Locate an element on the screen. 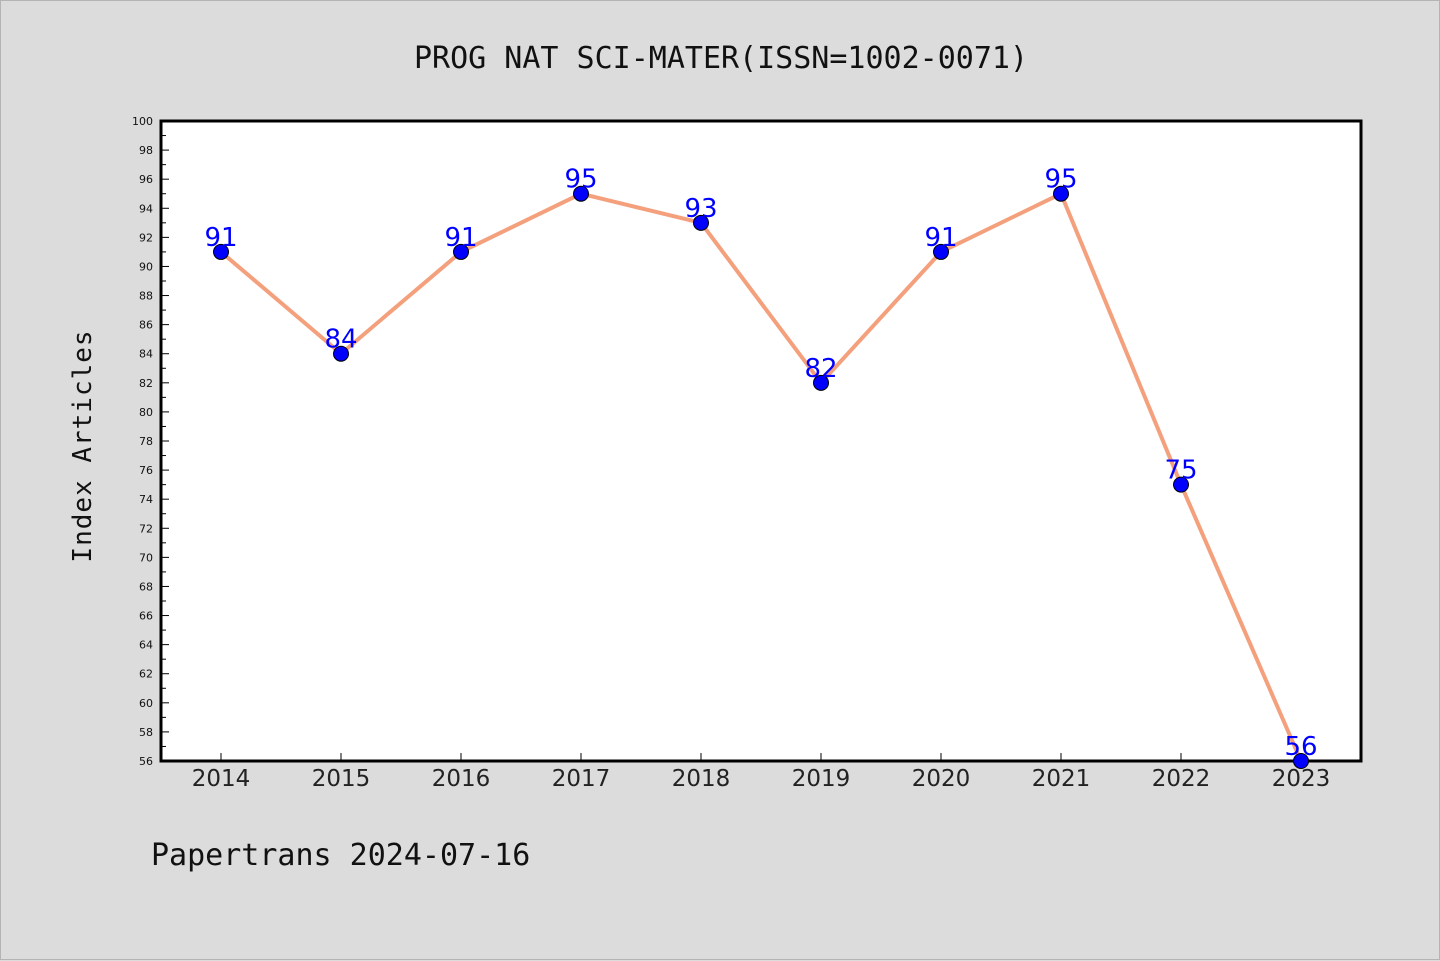 The height and width of the screenshot is (961, 1440). y-tick-label: 64 is located at coordinates (146, 645).